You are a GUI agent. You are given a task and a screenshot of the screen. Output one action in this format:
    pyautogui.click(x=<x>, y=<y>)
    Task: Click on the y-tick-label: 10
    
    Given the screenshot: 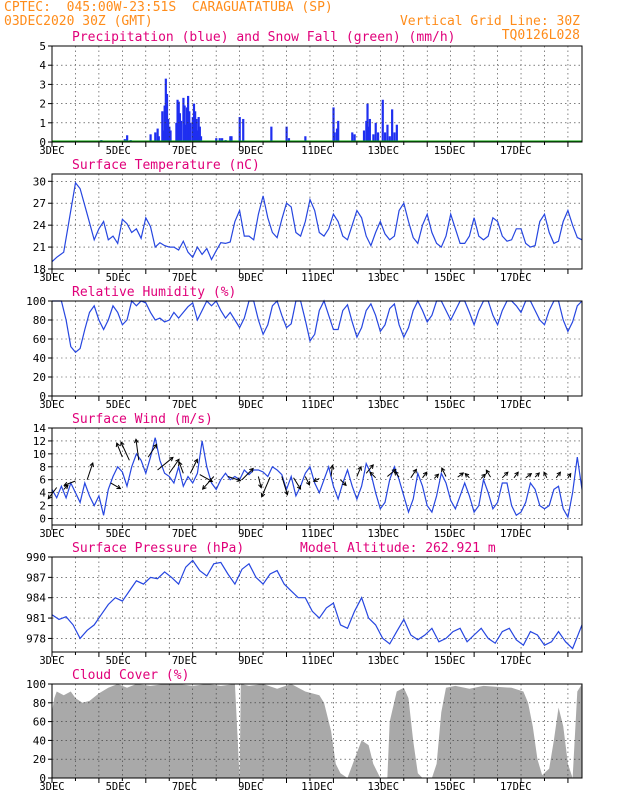 What is the action you would take?
    pyautogui.click(x=39, y=454)
    